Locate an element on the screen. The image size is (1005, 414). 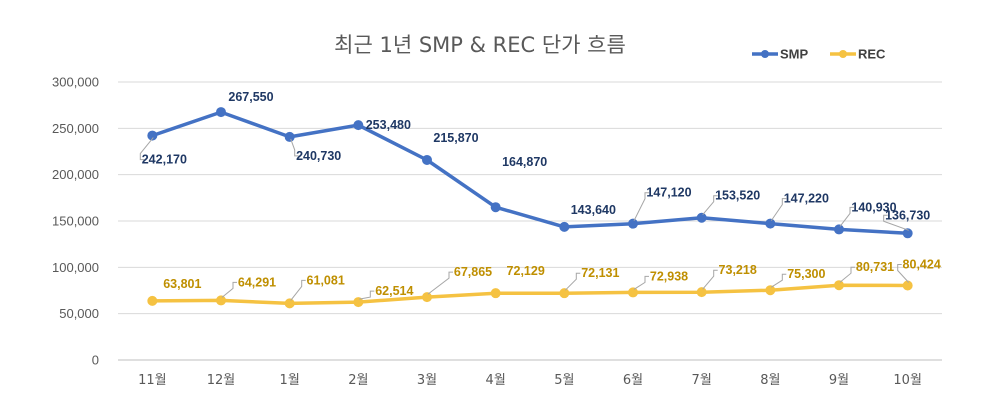
x-tick-label: 2월 is located at coordinates (358, 380).